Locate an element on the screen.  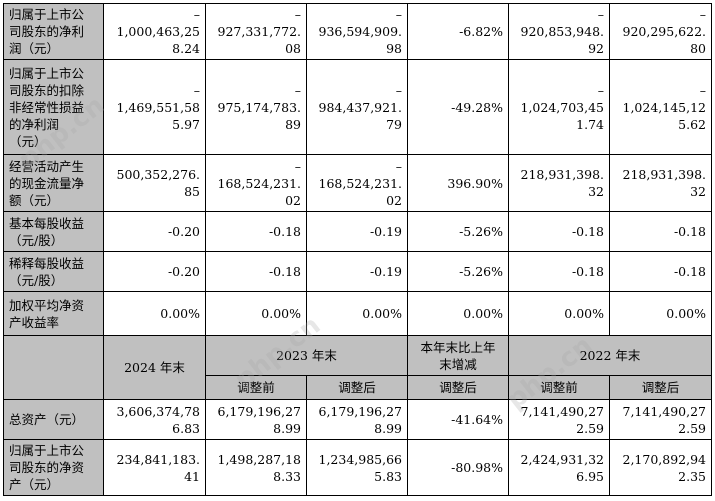
value-line: 936,594,909. is located at coordinates (360, 31).